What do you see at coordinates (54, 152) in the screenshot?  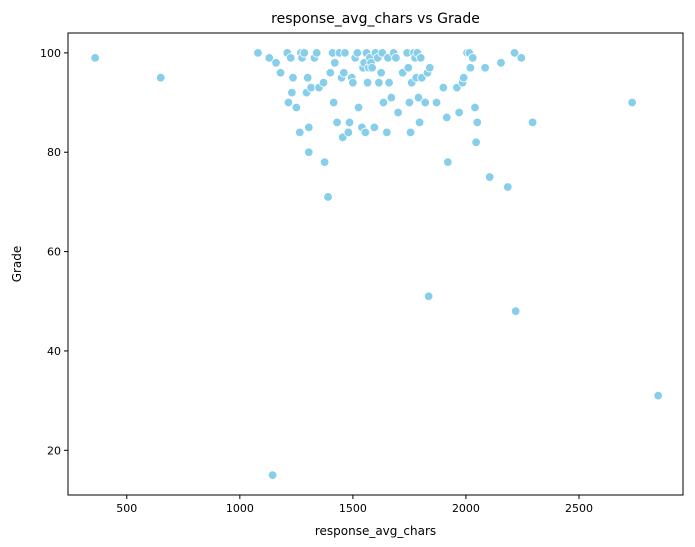 I see `y-tick-label: 80` at bounding box center [54, 152].